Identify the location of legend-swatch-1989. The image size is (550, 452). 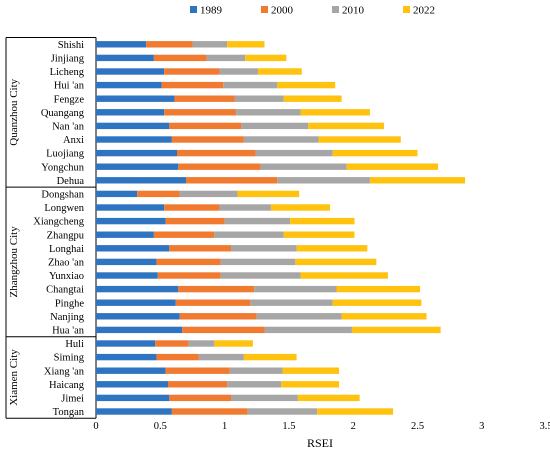
(193, 9).